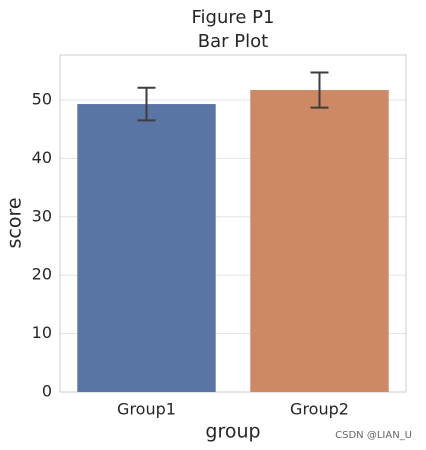  What do you see at coordinates (47, 391) in the screenshot?
I see `y-tick-label: 0` at bounding box center [47, 391].